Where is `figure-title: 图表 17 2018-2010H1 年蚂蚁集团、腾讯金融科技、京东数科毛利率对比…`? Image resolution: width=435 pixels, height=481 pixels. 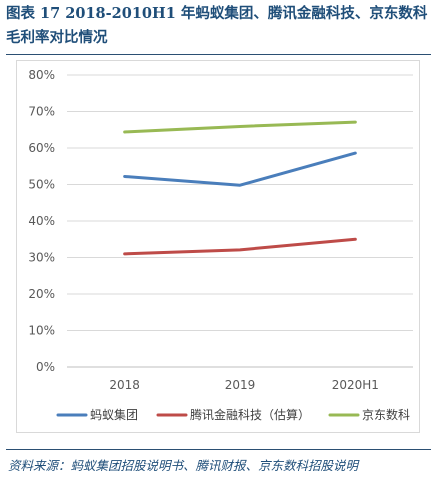 figure-title: 图表 17 2018-2010H1 年蚂蚁集团、腾讯金融科技、京东数科毛利率对比… is located at coordinates (217, 25).